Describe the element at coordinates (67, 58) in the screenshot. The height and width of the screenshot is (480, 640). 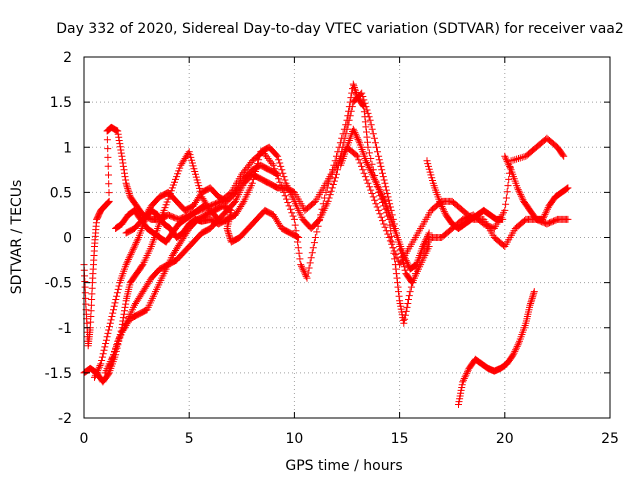
I see `y-tick-label: 2` at that location.